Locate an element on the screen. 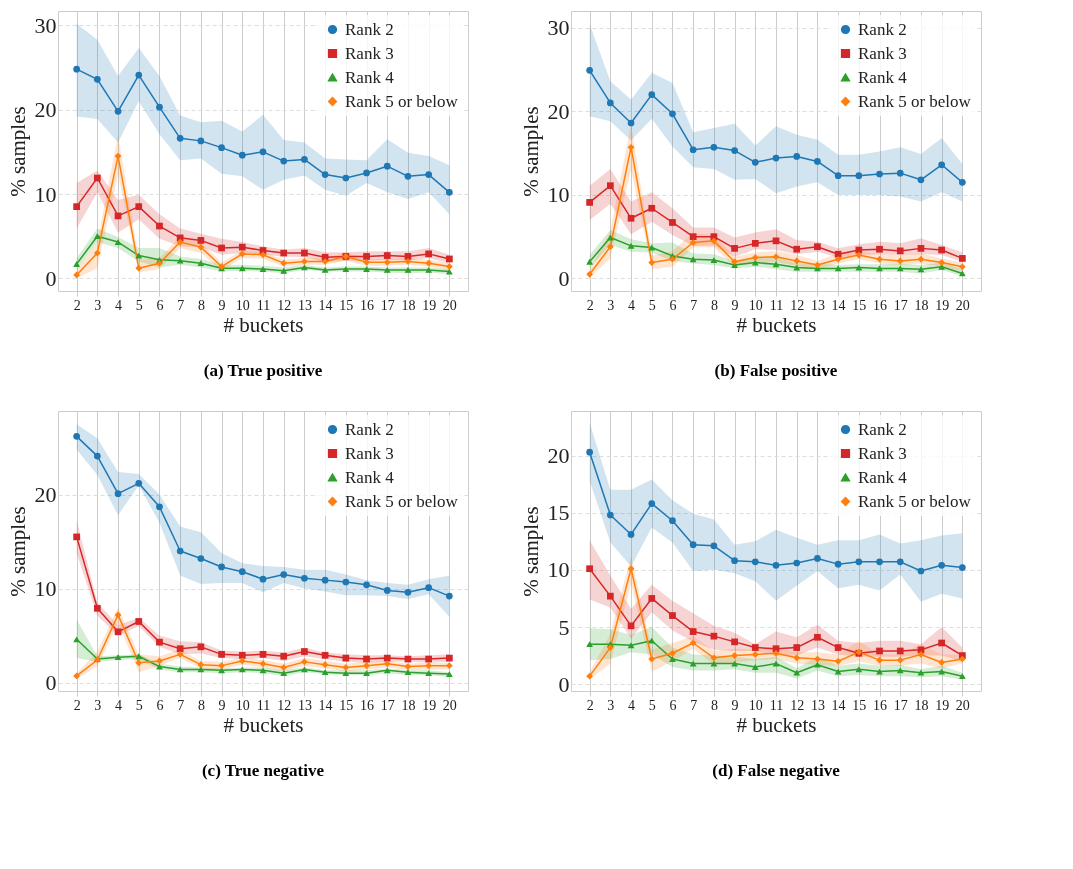  text: (b) False positive is located at coordinates (776, 370).